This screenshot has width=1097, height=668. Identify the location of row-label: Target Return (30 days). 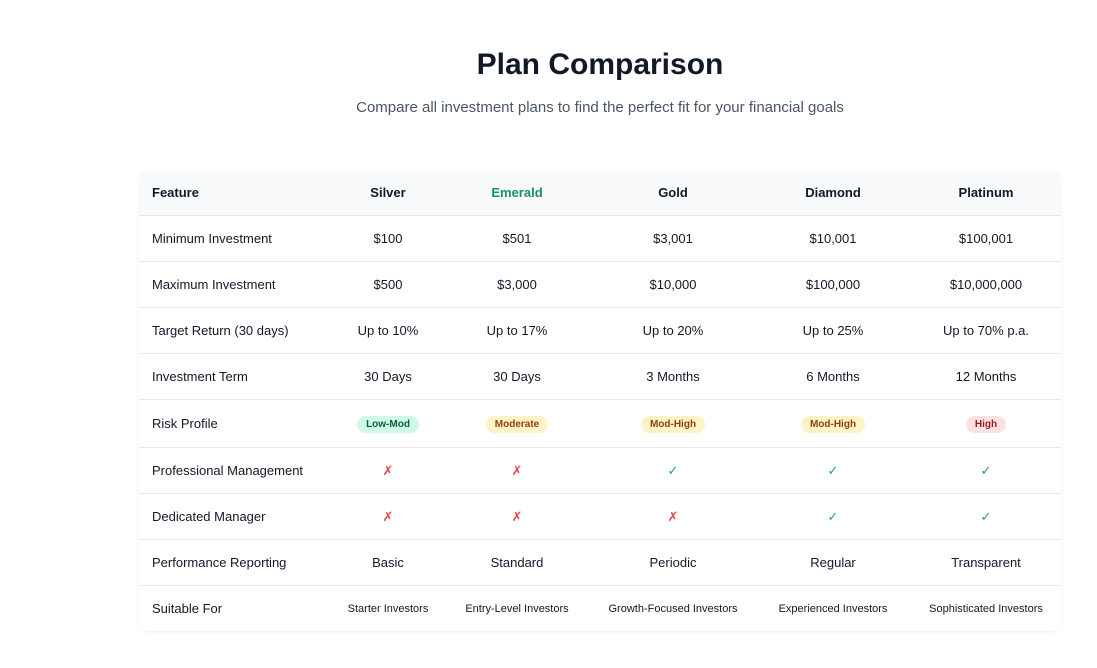
(236, 330).